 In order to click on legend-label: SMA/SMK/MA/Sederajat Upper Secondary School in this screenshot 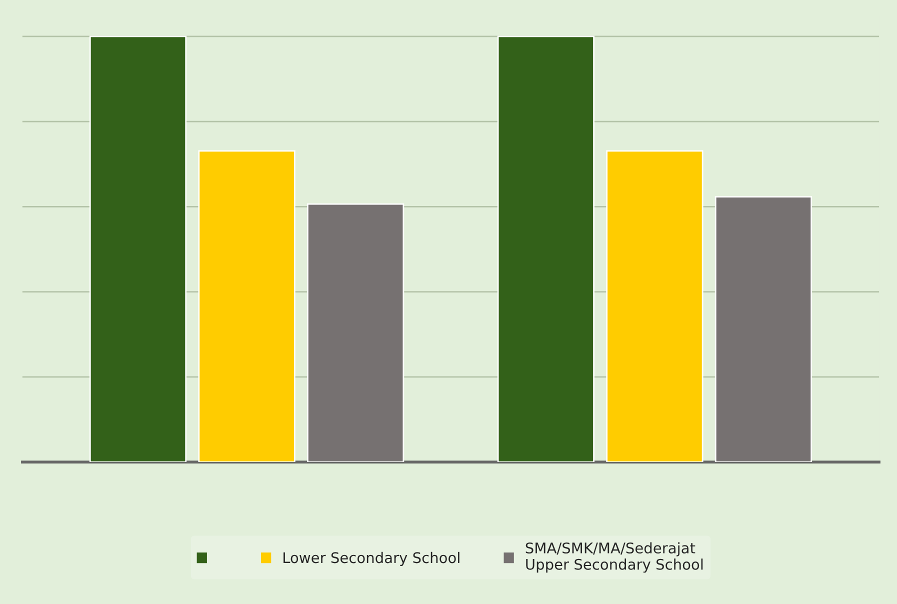, I will do `click(614, 557)`.